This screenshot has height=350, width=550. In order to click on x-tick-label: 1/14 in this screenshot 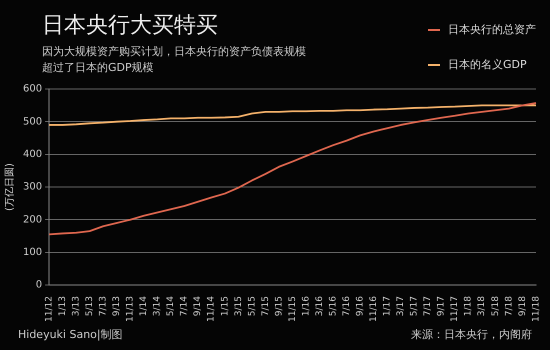, I will do `click(144, 306)`.